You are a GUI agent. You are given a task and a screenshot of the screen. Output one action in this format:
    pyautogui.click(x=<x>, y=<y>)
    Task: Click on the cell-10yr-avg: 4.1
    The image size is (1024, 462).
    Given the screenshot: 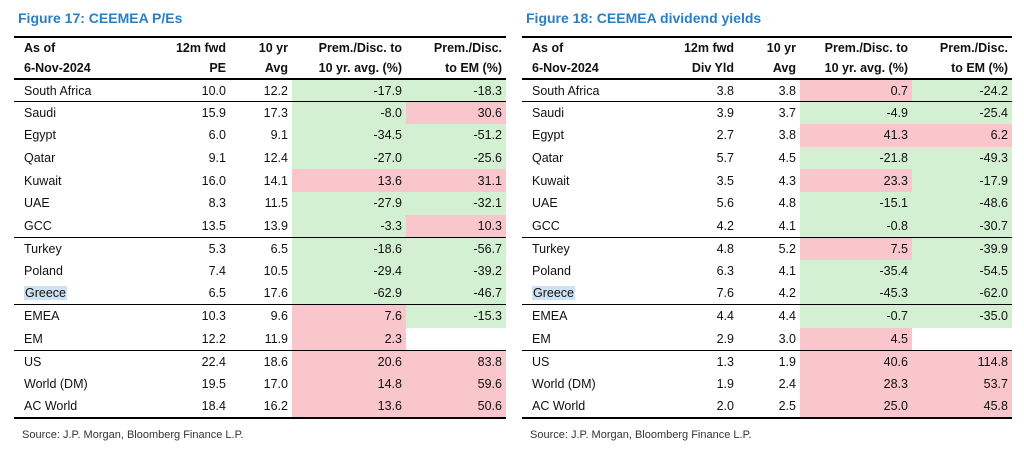 What is the action you would take?
    pyautogui.click(x=769, y=226)
    